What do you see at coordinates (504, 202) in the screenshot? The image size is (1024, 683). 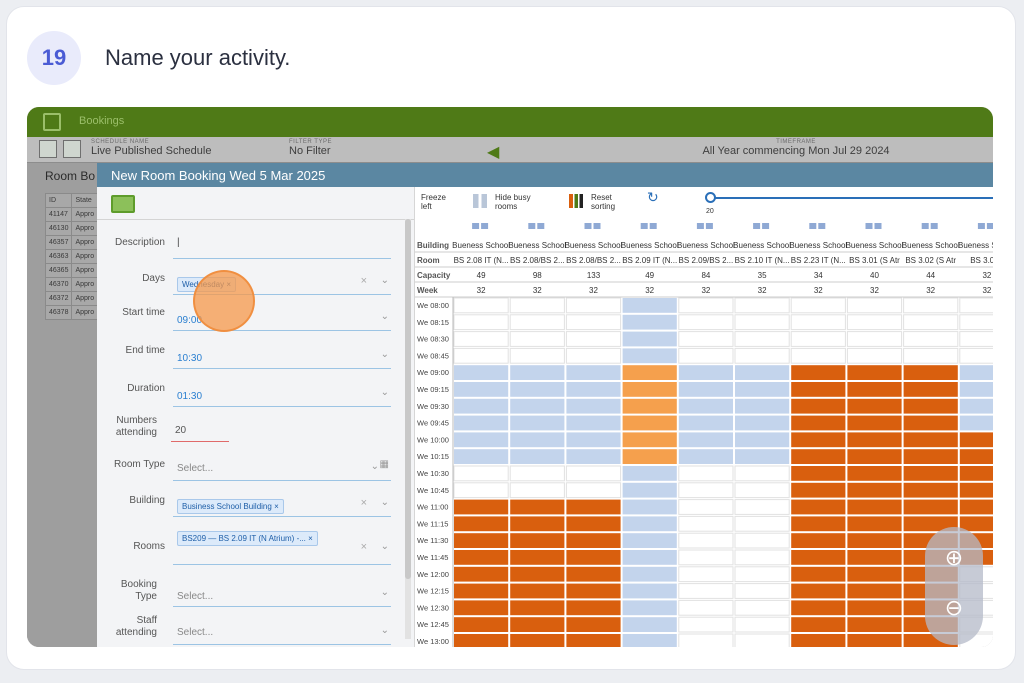 I see `hide-busy-rooms-button: Hide busy rooms` at bounding box center [504, 202].